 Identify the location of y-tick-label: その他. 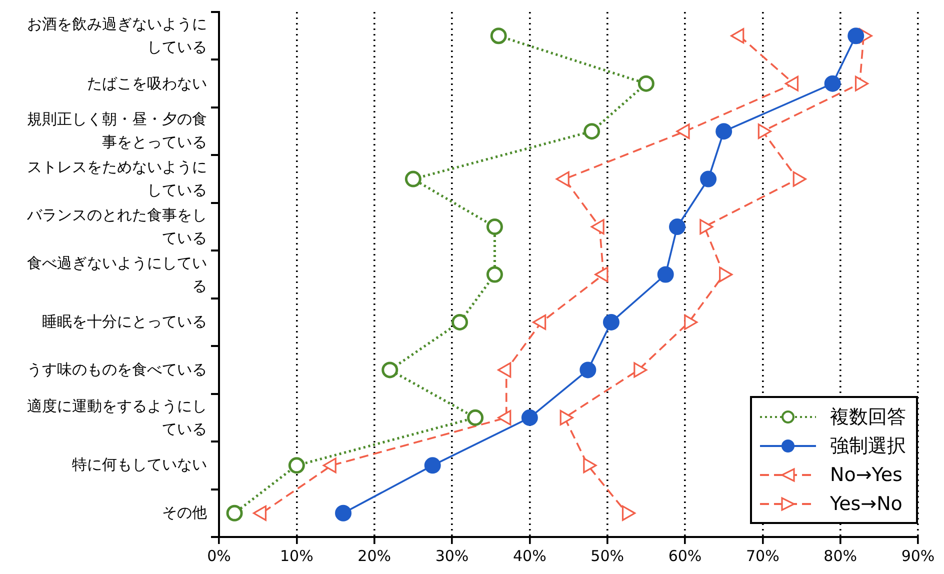
(184, 513).